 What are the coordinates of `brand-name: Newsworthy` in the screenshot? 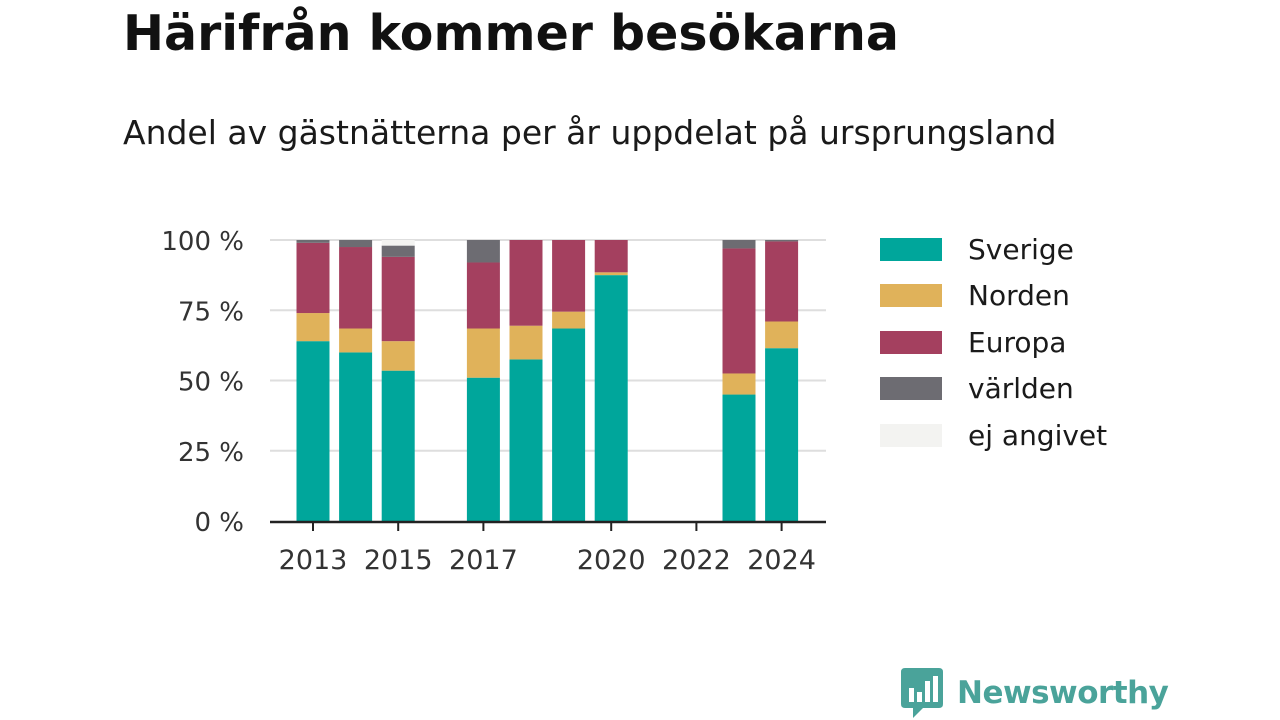 It's located at (1063, 693).